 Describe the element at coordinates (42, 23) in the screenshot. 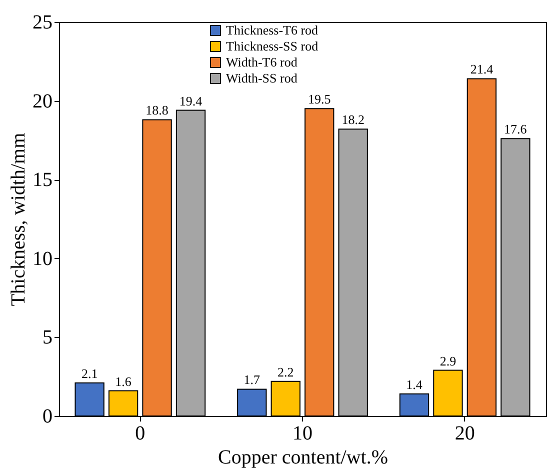

I see `y-tick-label: 25` at that location.